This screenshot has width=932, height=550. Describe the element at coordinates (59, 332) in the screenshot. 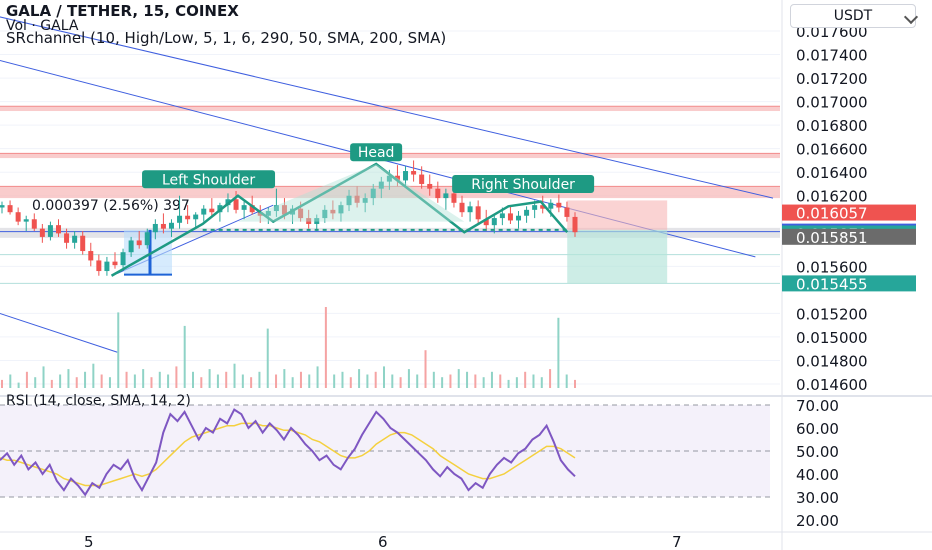

I see `trendline` at that location.